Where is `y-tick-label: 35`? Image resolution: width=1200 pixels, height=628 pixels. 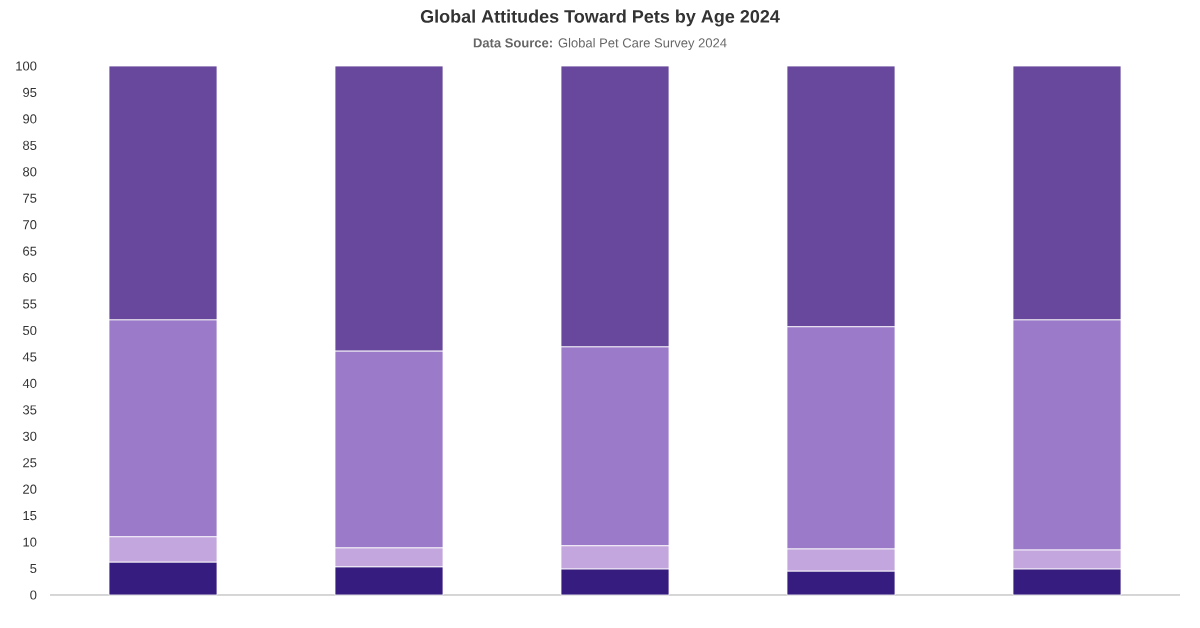
y-tick-label: 35 is located at coordinates (29, 410).